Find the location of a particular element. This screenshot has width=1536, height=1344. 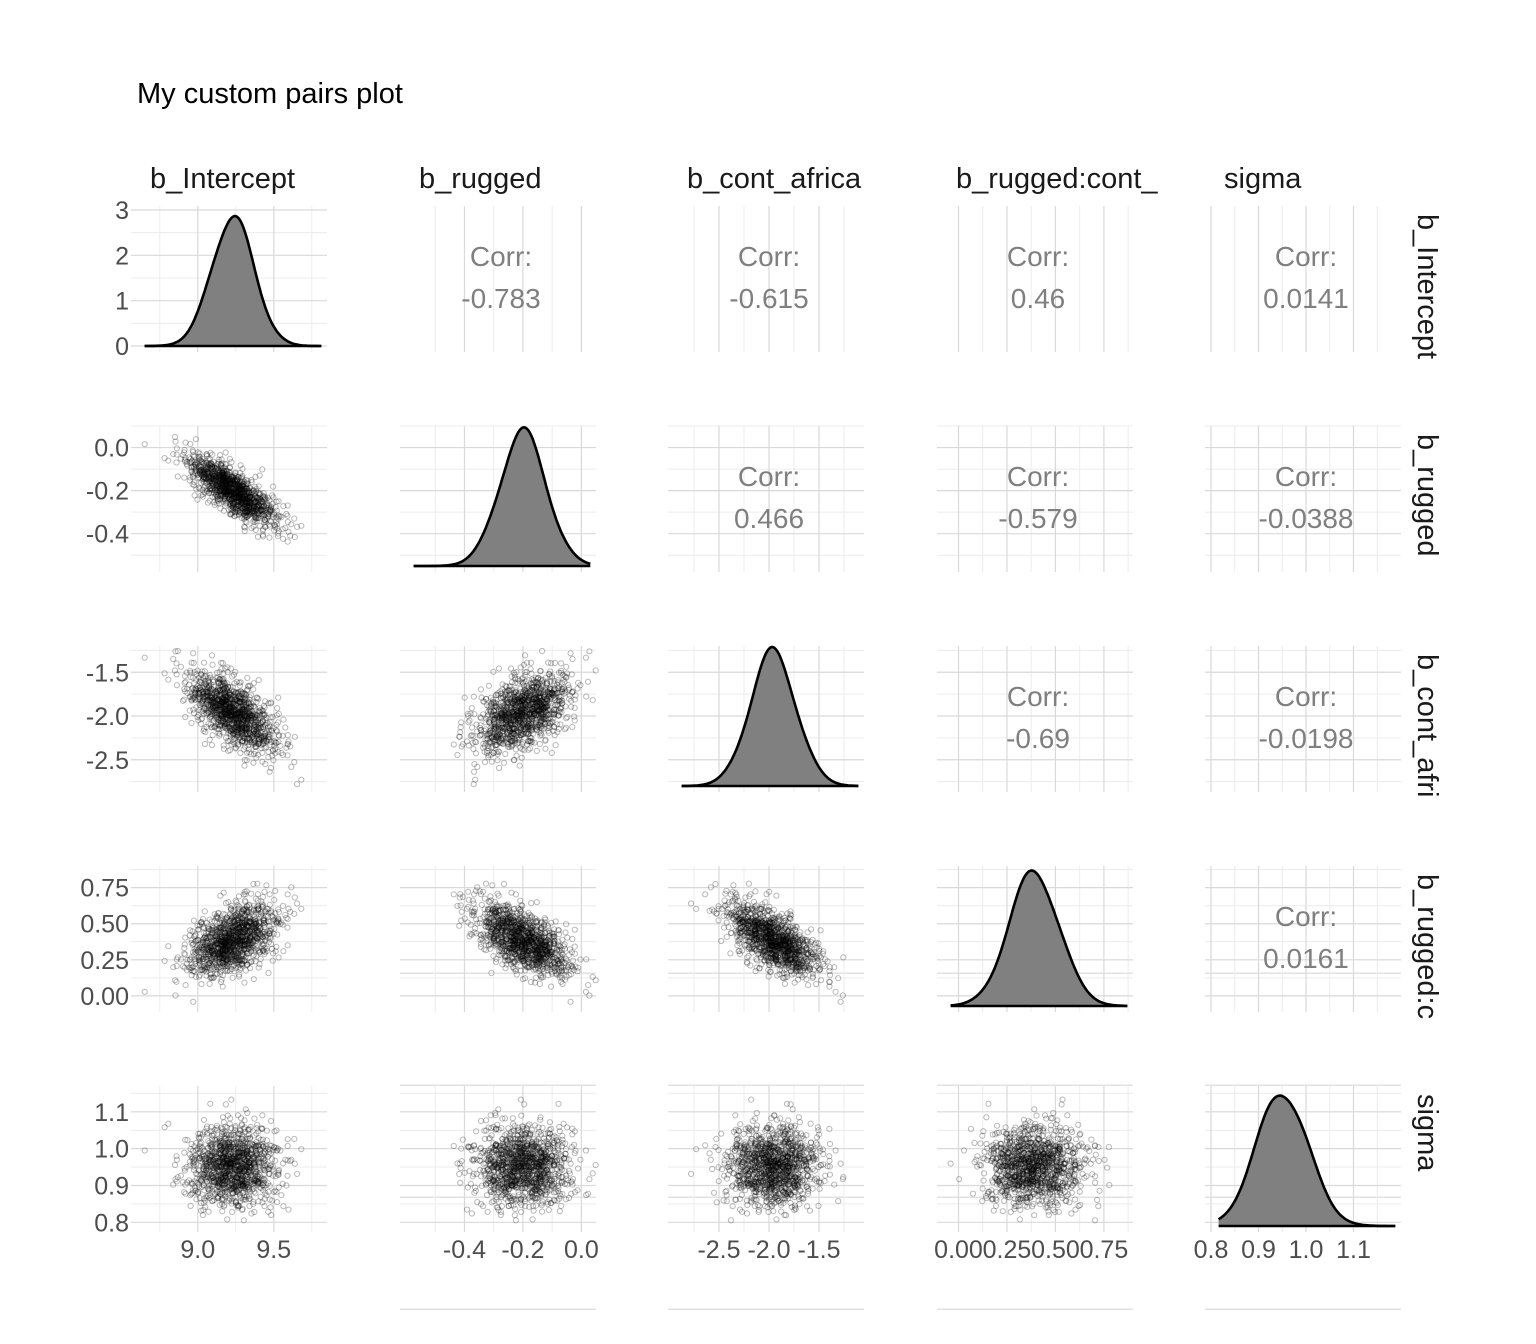

corr-label: Corr: is located at coordinates (1038, 696).